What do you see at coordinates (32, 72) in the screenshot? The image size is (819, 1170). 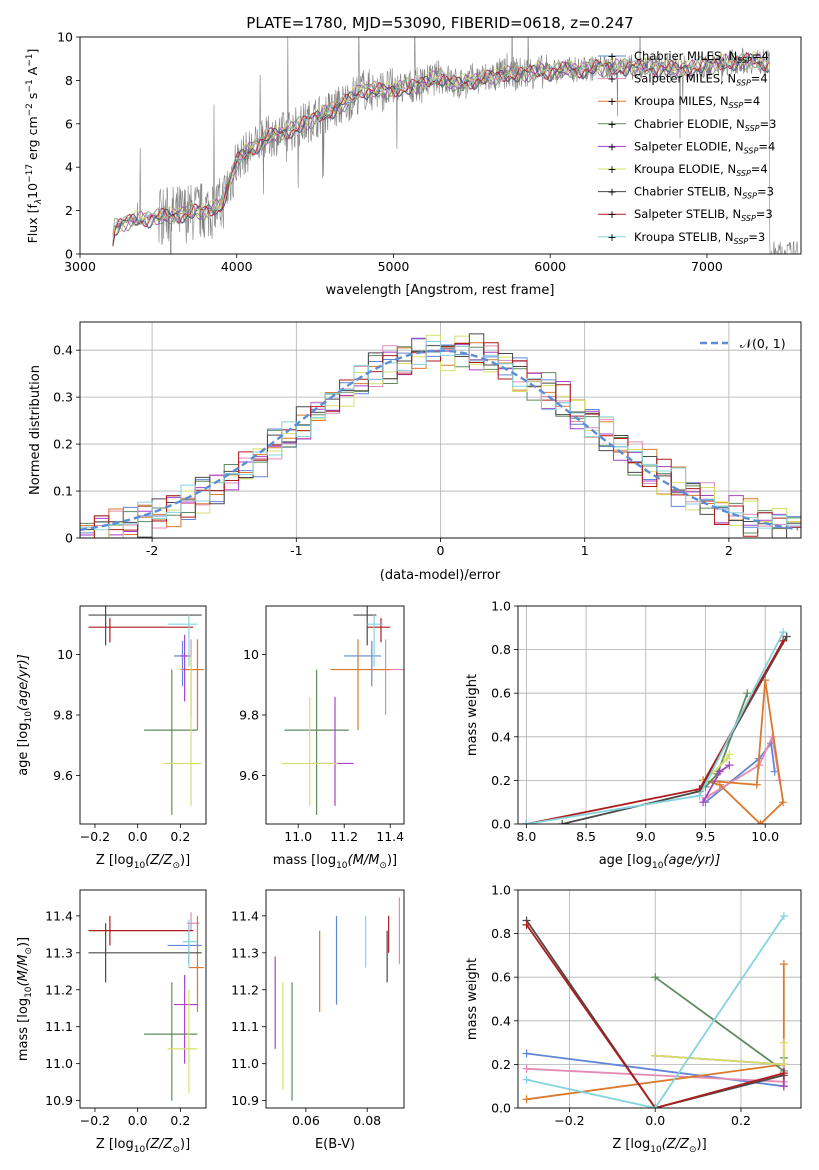 I see `label-part: A` at bounding box center [32, 72].